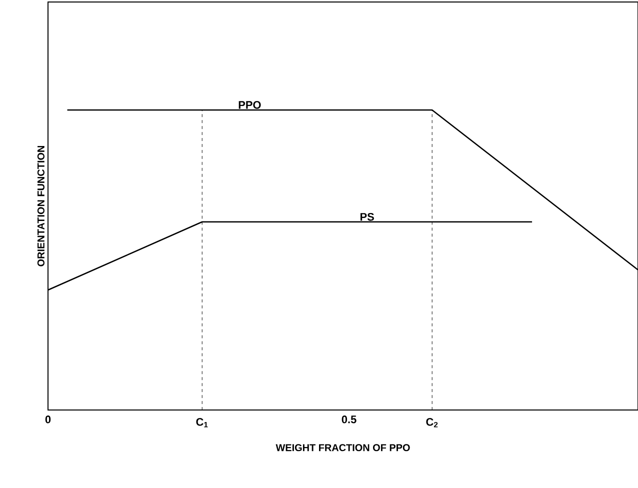  I want to click on series-label: PPO, so click(249, 105).